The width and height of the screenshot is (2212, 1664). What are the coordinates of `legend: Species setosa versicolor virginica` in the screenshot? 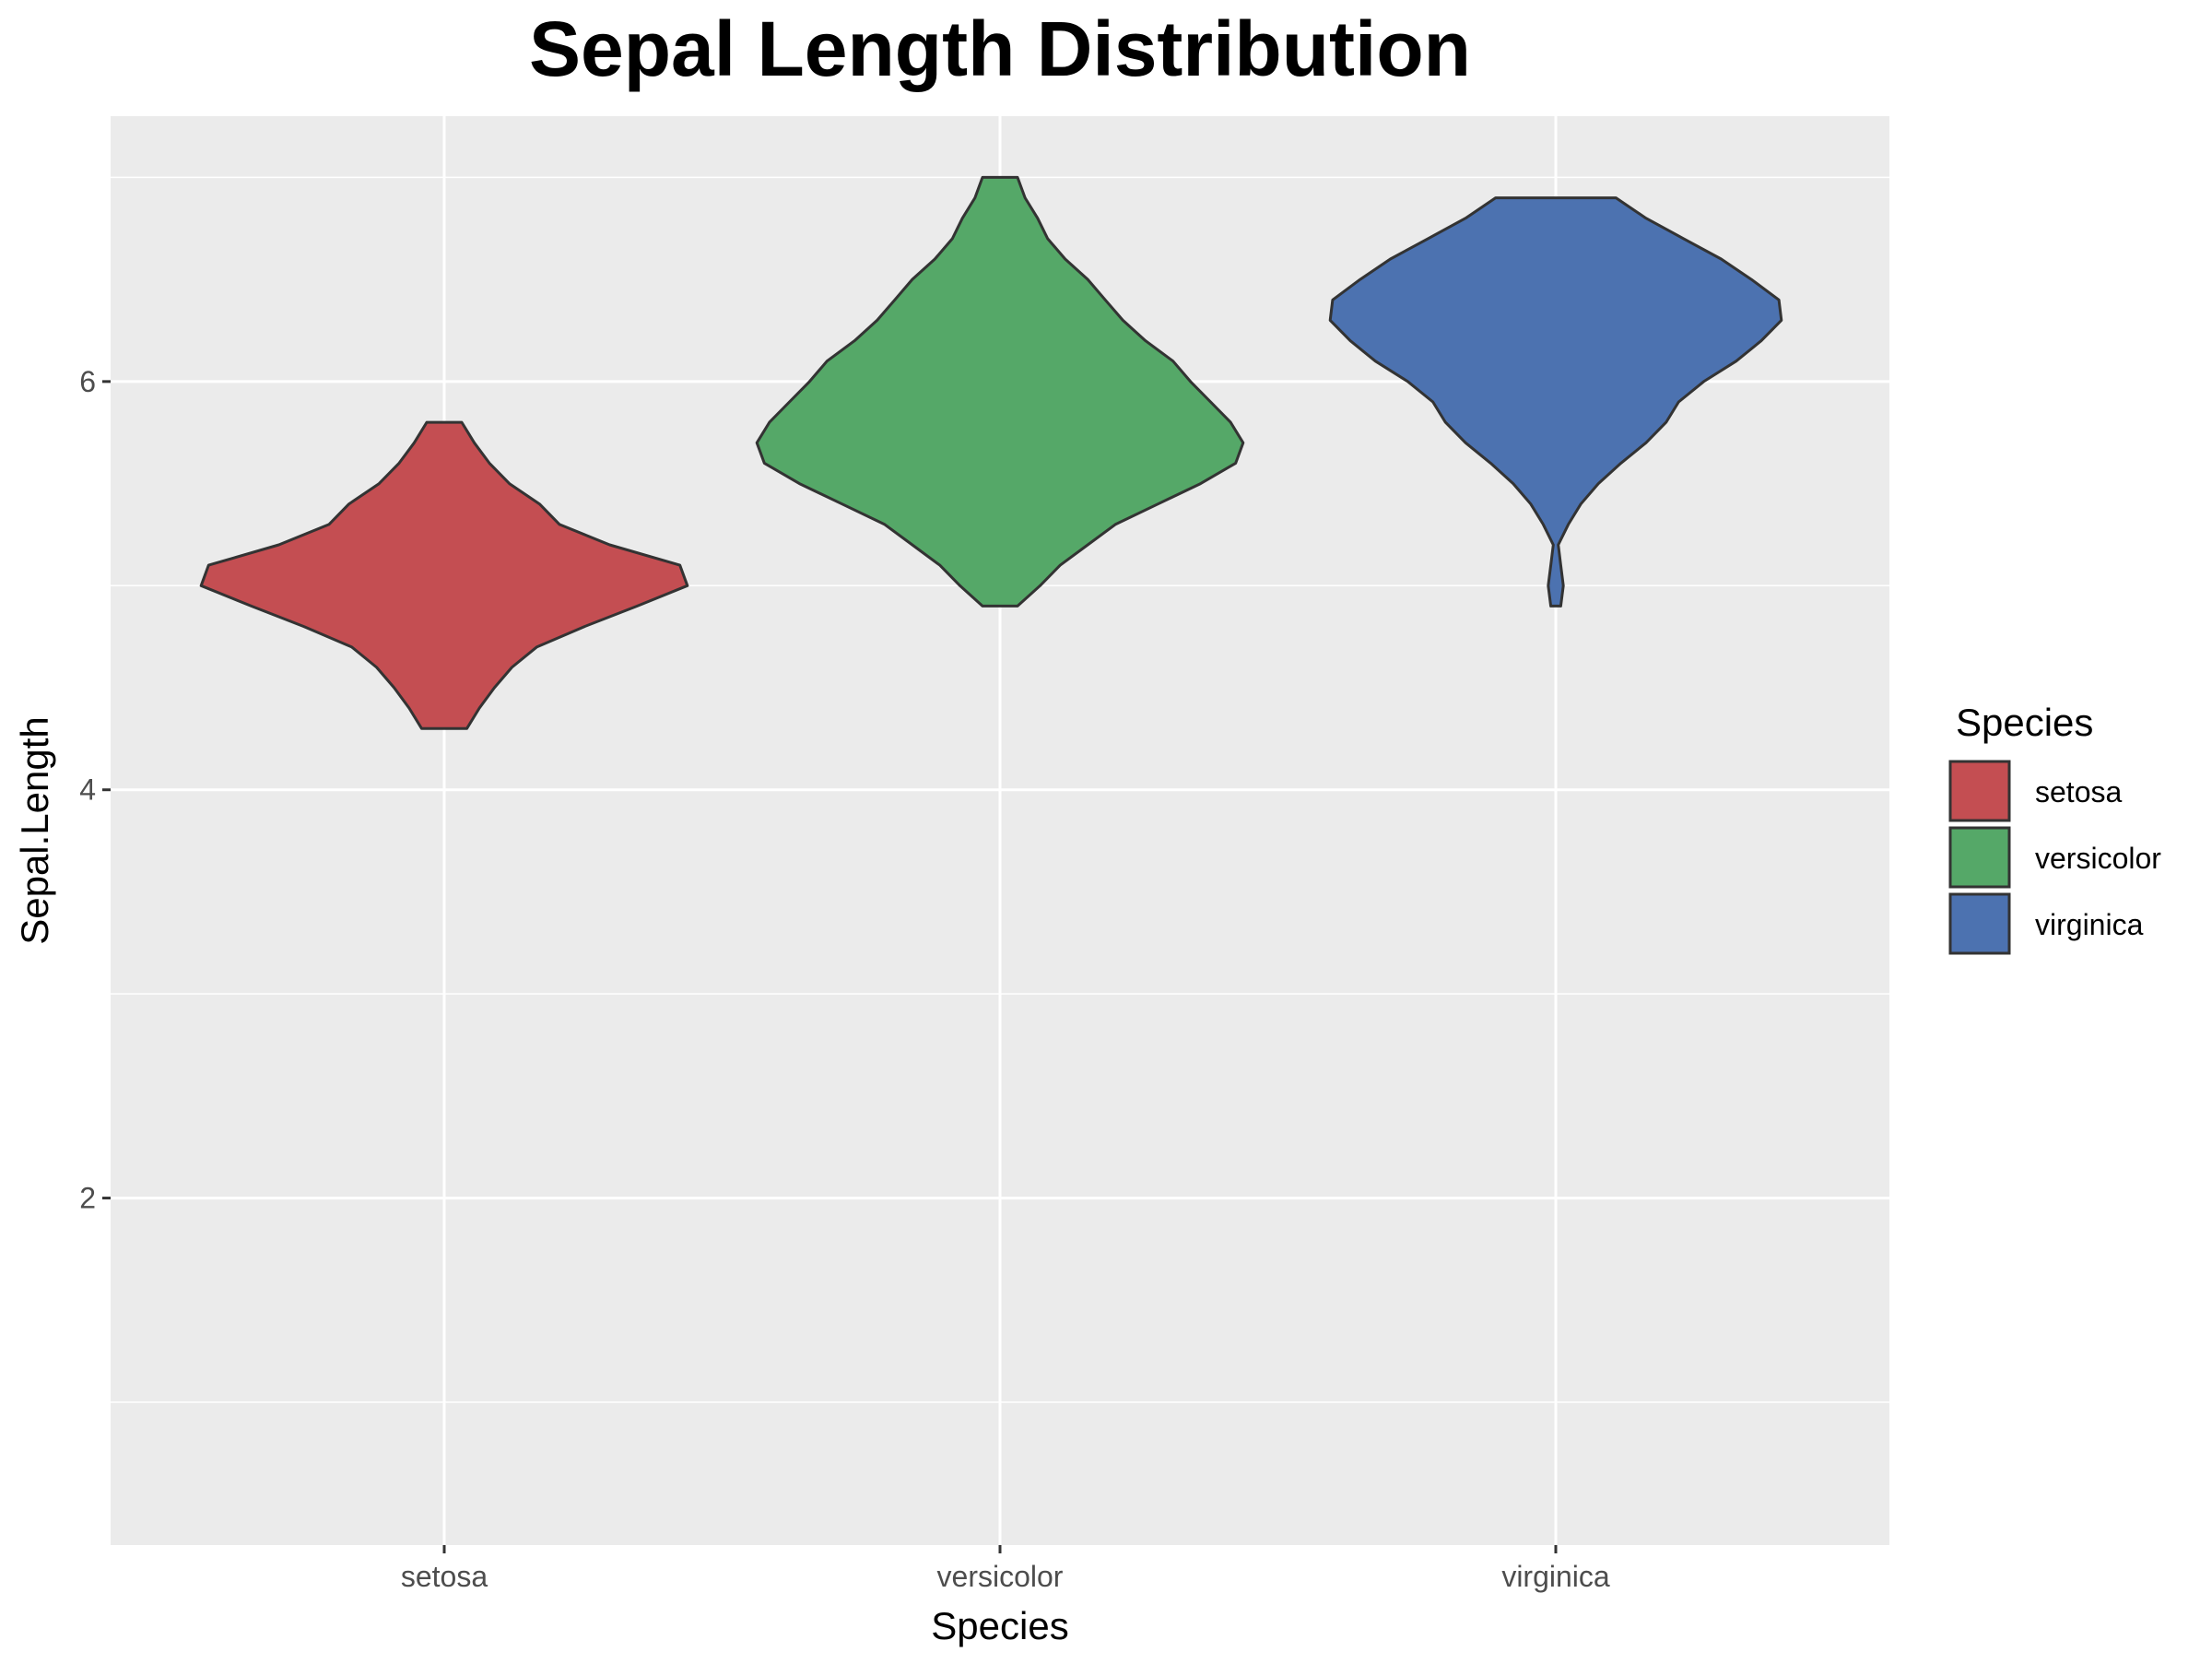 It's located at (2054, 828).